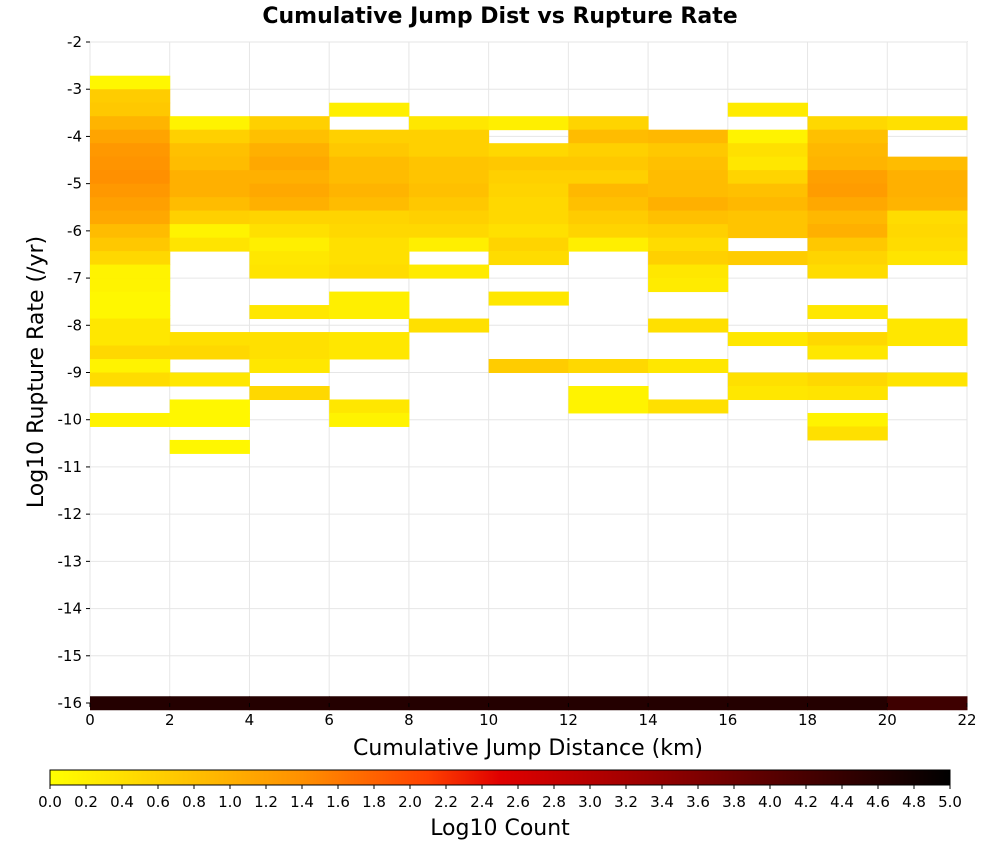 This screenshot has height=850, width=1000. What do you see at coordinates (170, 720) in the screenshot?
I see `x-tick-label: 2` at bounding box center [170, 720].